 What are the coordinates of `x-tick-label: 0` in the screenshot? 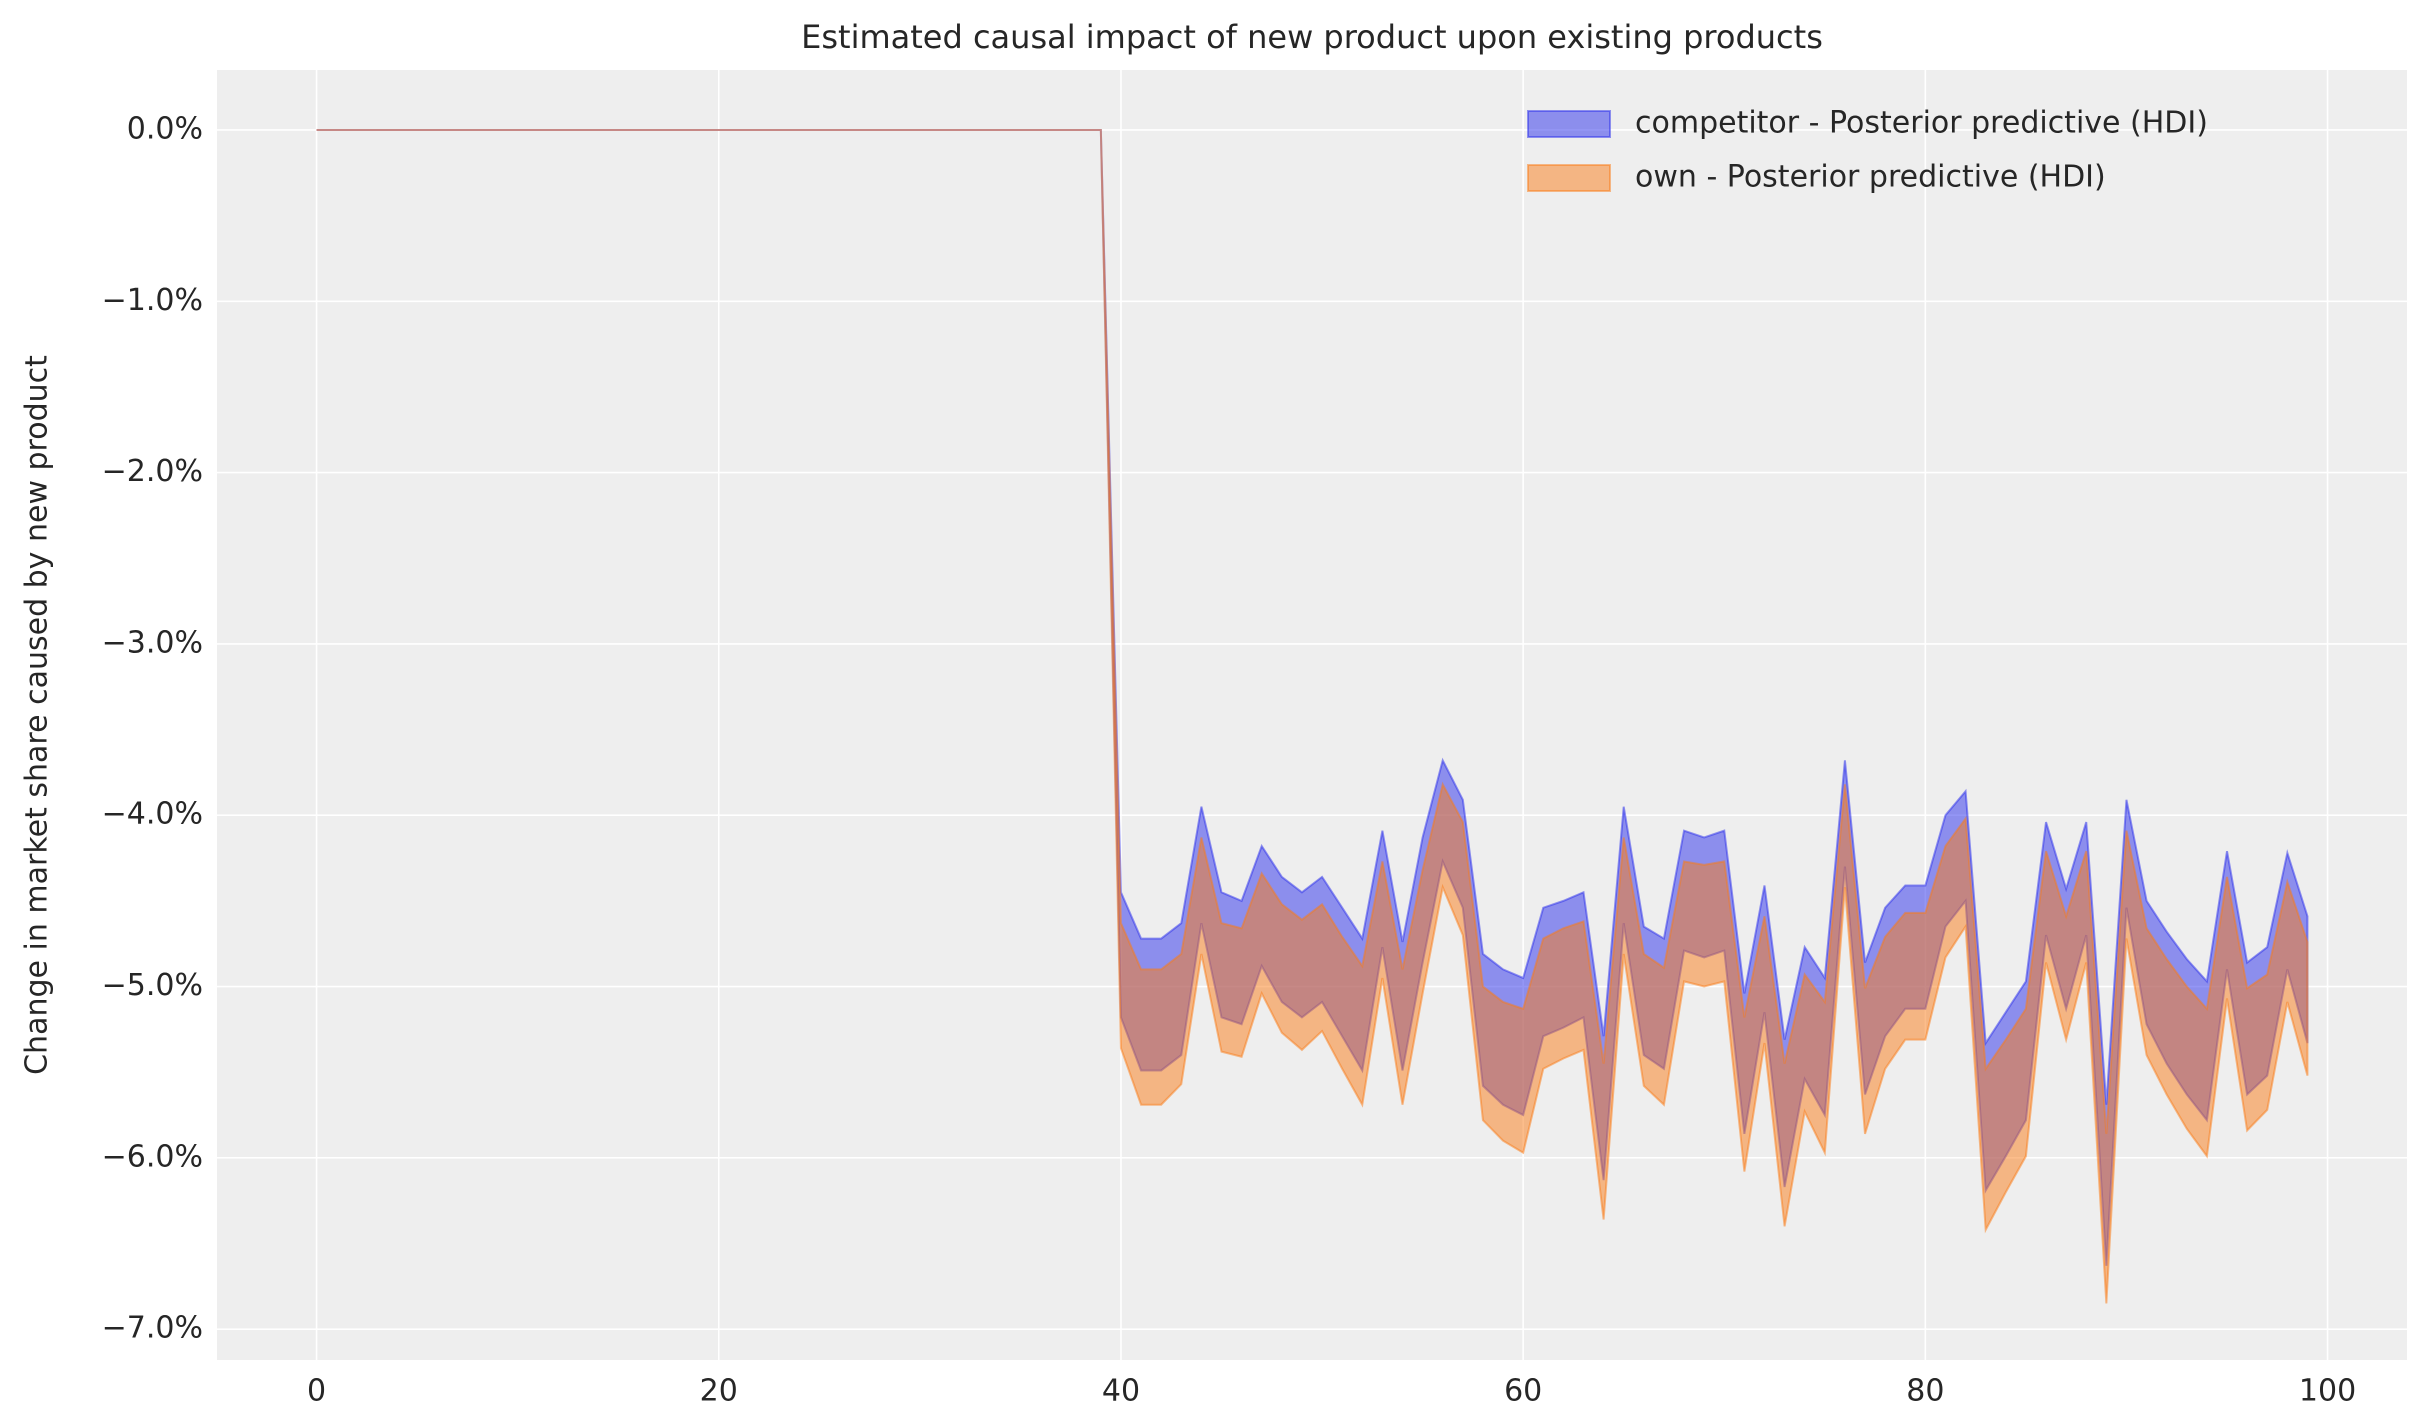 It's located at (316, 1391).